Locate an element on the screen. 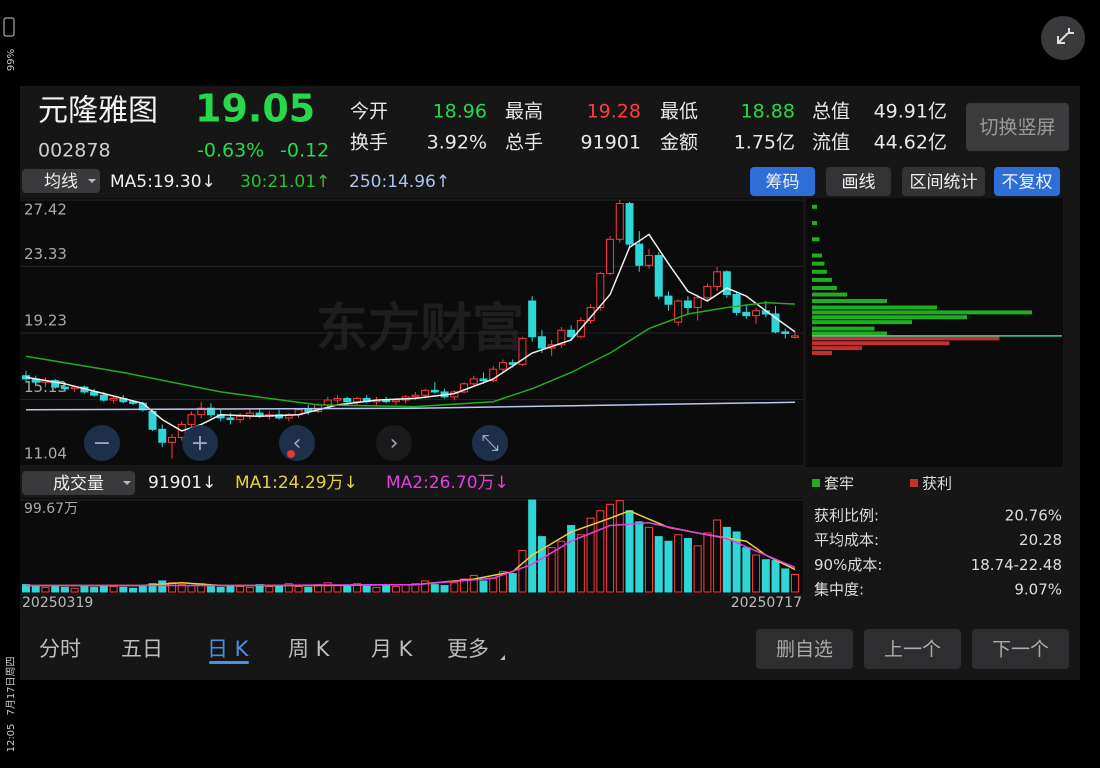 This screenshot has height=768, width=1100. more-arrow is located at coordinates (502, 657).